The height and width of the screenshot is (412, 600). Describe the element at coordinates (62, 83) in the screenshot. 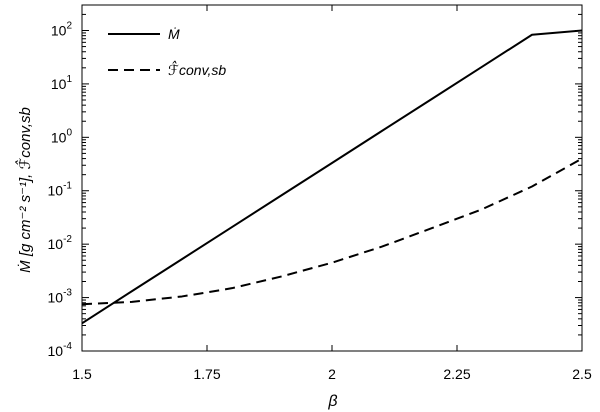

I see `y-tick-label: 10¹` at that location.